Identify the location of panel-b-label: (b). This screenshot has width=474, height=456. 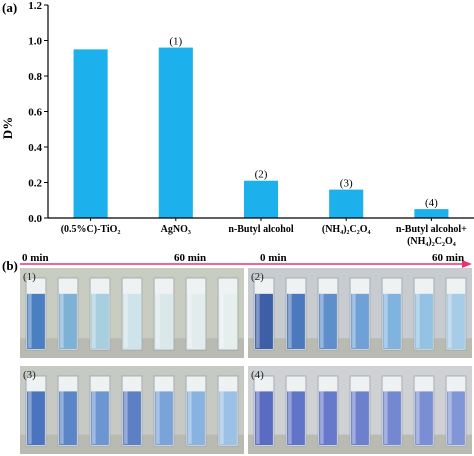
(10, 265).